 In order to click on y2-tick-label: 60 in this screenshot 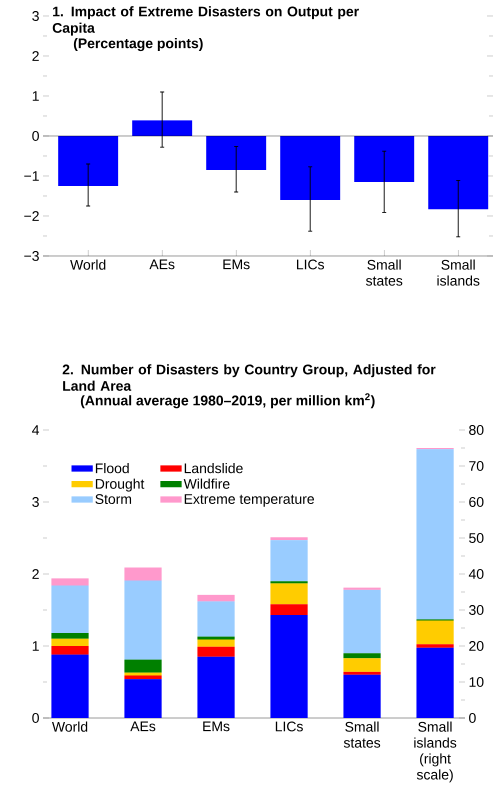, I will do `click(476, 502)`.